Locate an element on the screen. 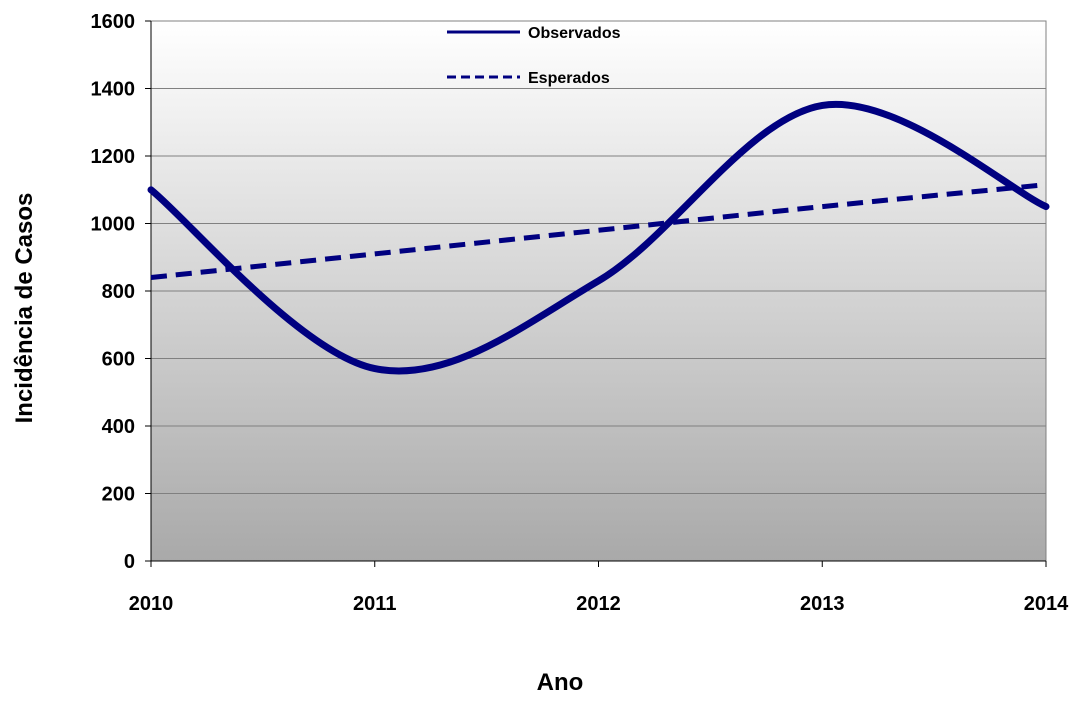  x-tick-label: 2013 is located at coordinates (822, 604).